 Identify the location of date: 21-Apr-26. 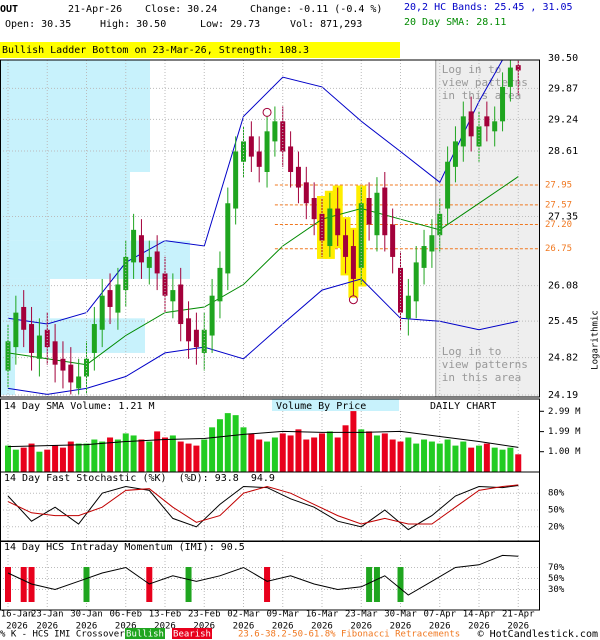
(95, 9).